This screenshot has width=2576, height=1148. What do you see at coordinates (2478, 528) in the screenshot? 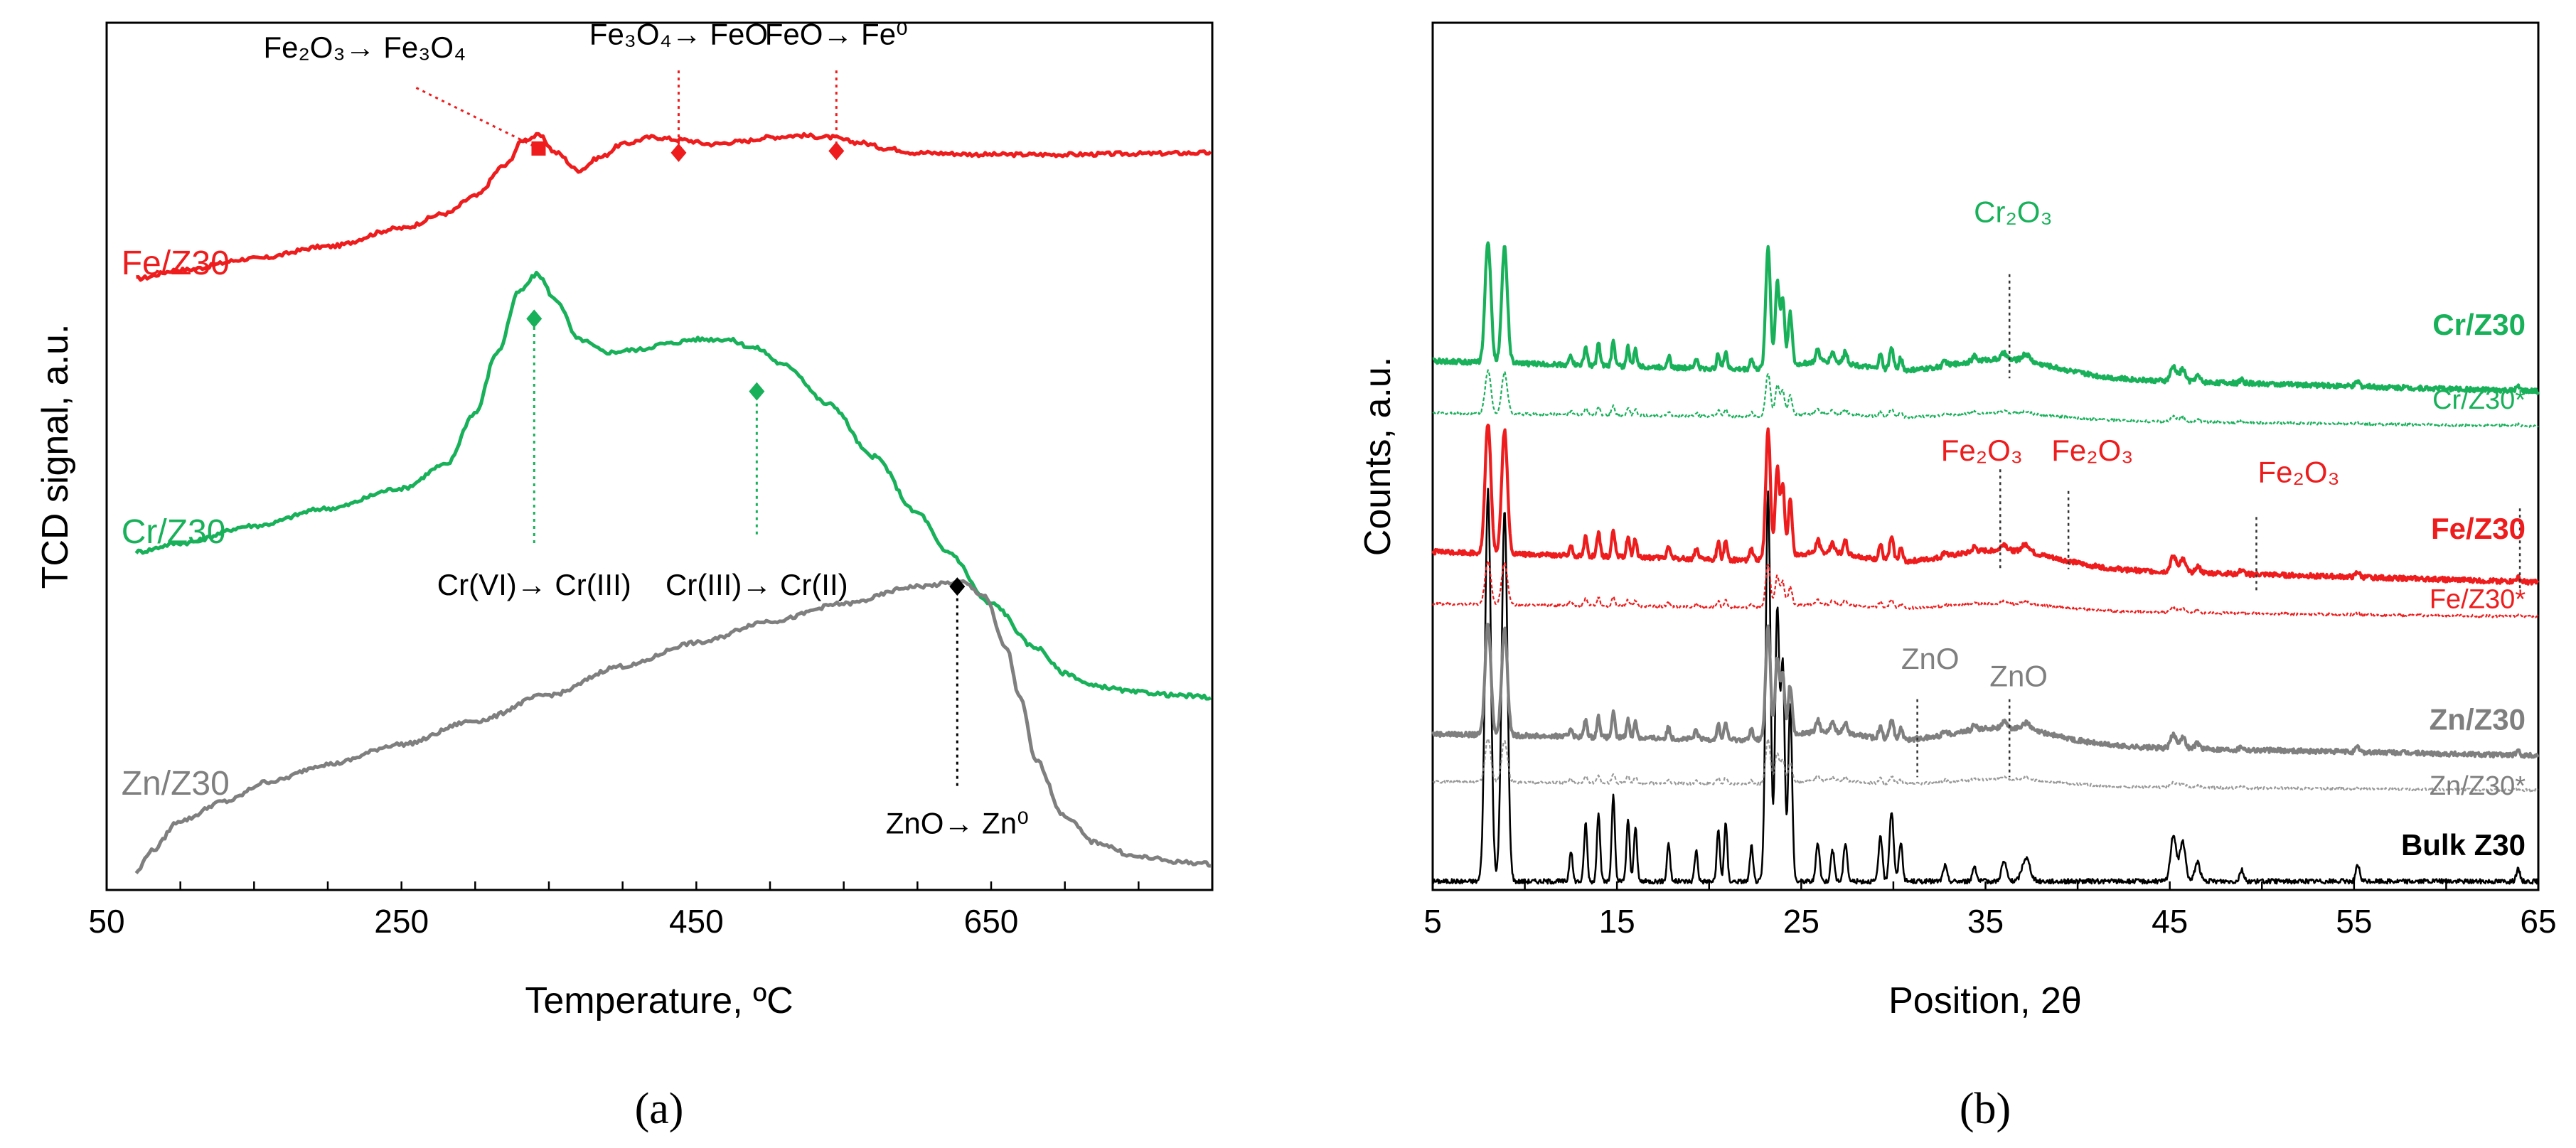
I see `chart-b-series-label-fe: Fe/Z30` at bounding box center [2478, 528].